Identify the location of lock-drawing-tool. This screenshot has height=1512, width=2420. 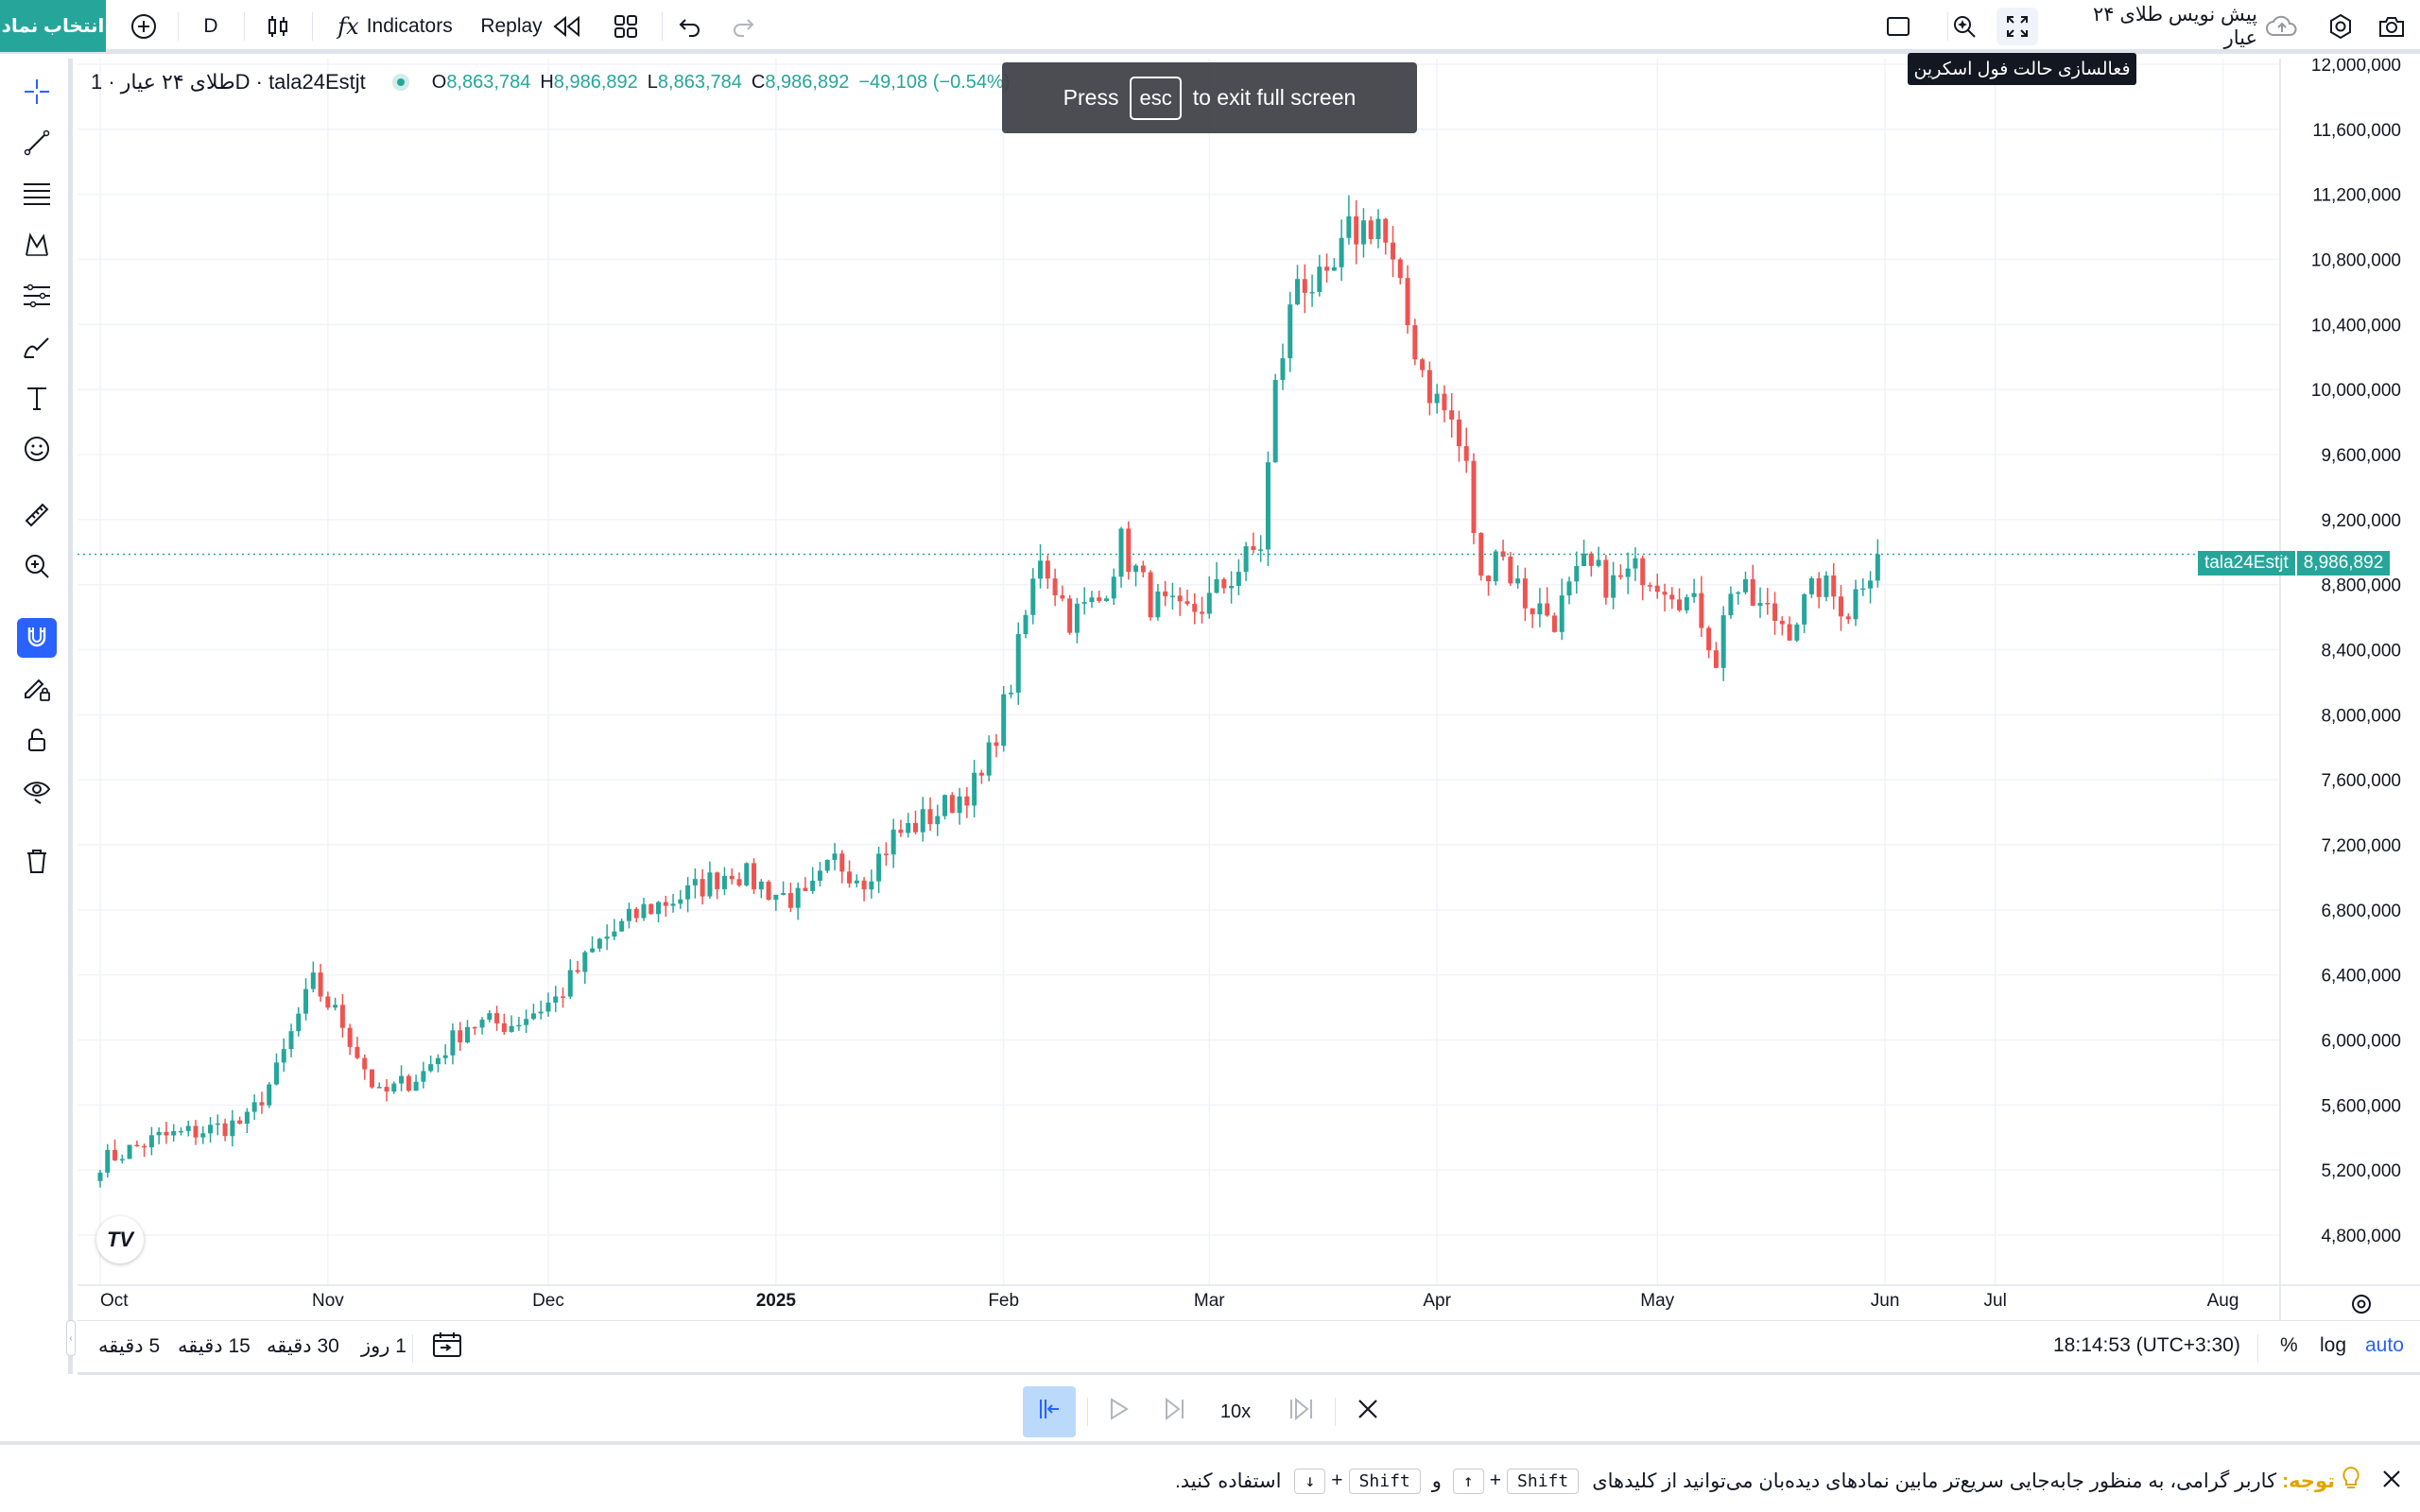
(37, 691).